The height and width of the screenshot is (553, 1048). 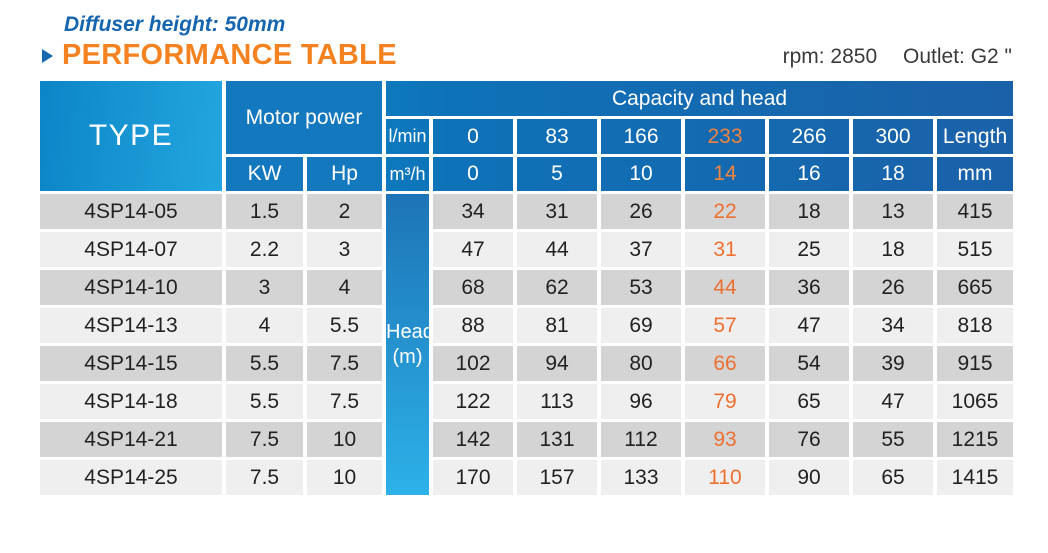 I want to click on head-value-cell: 96, so click(x=643, y=403).